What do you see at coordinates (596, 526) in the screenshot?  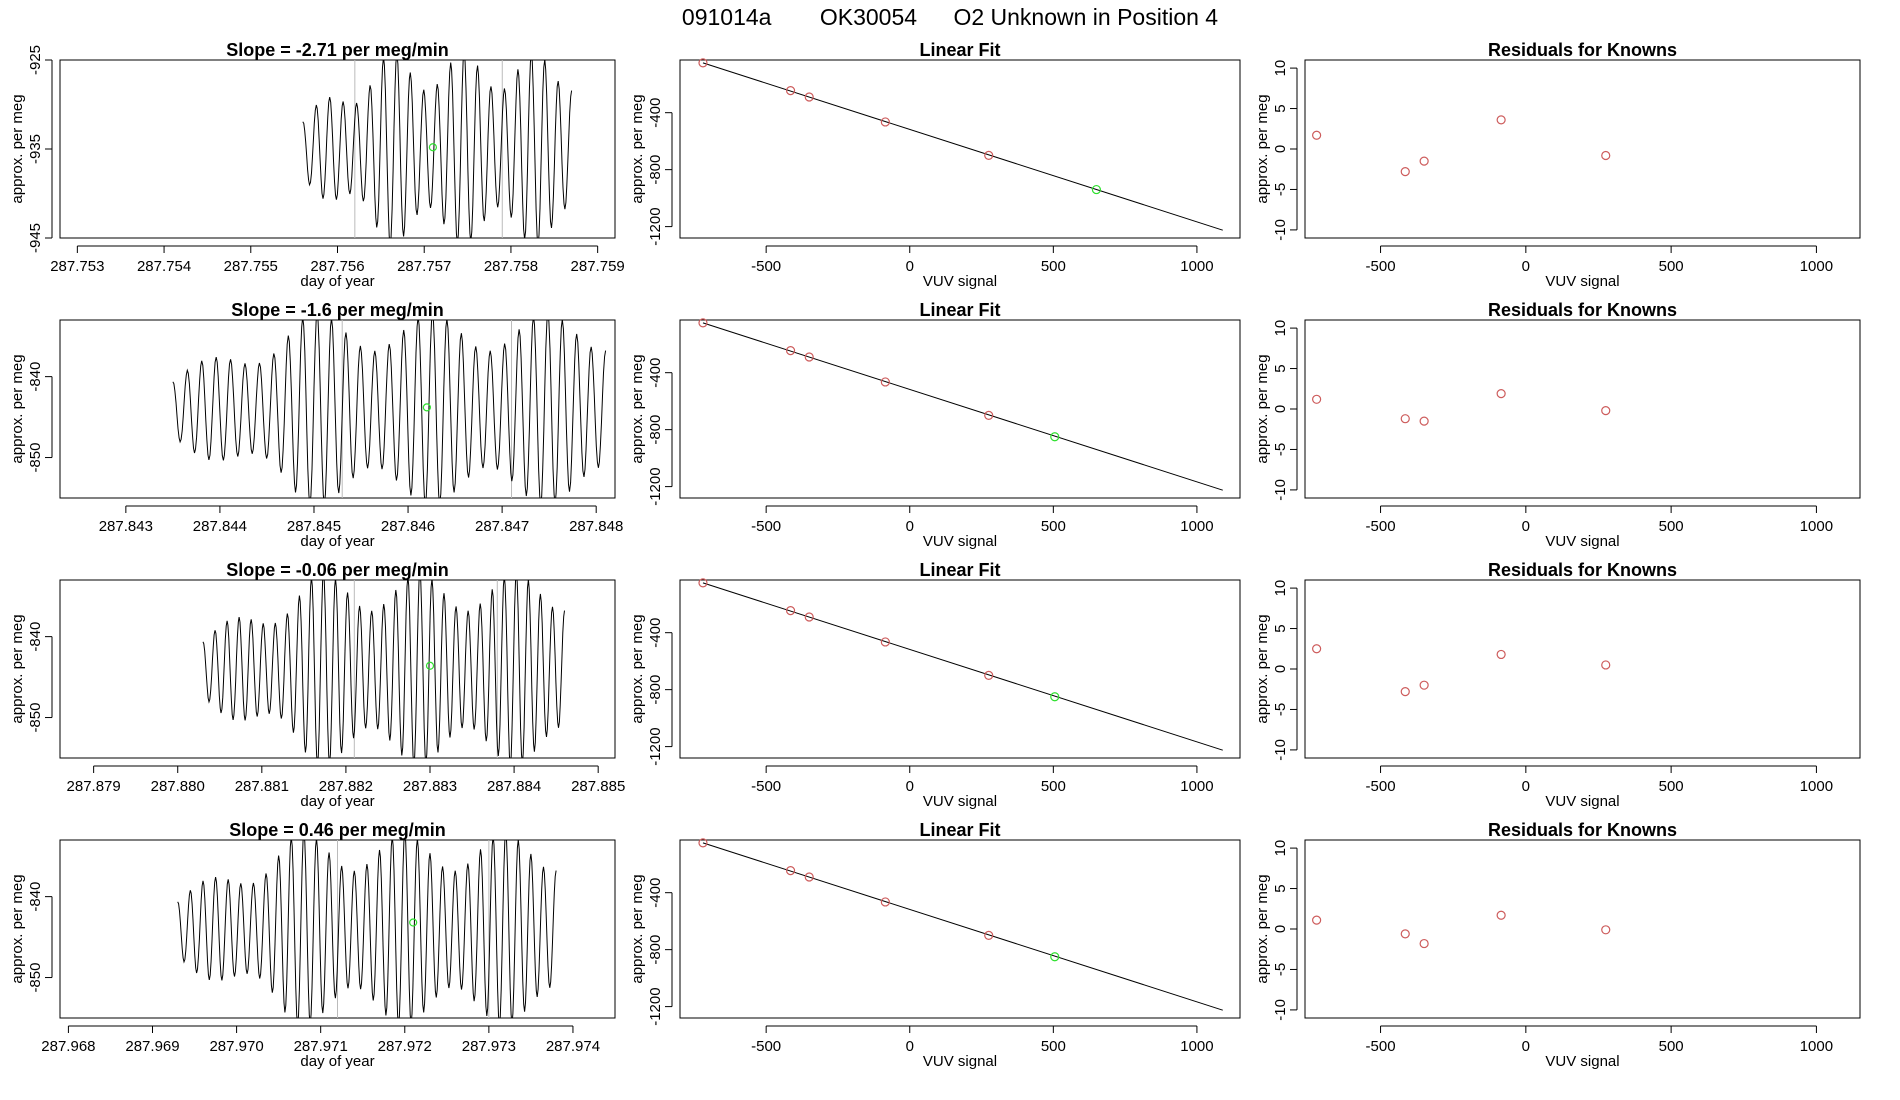 I see `x-tick-label: 287.848` at bounding box center [596, 526].